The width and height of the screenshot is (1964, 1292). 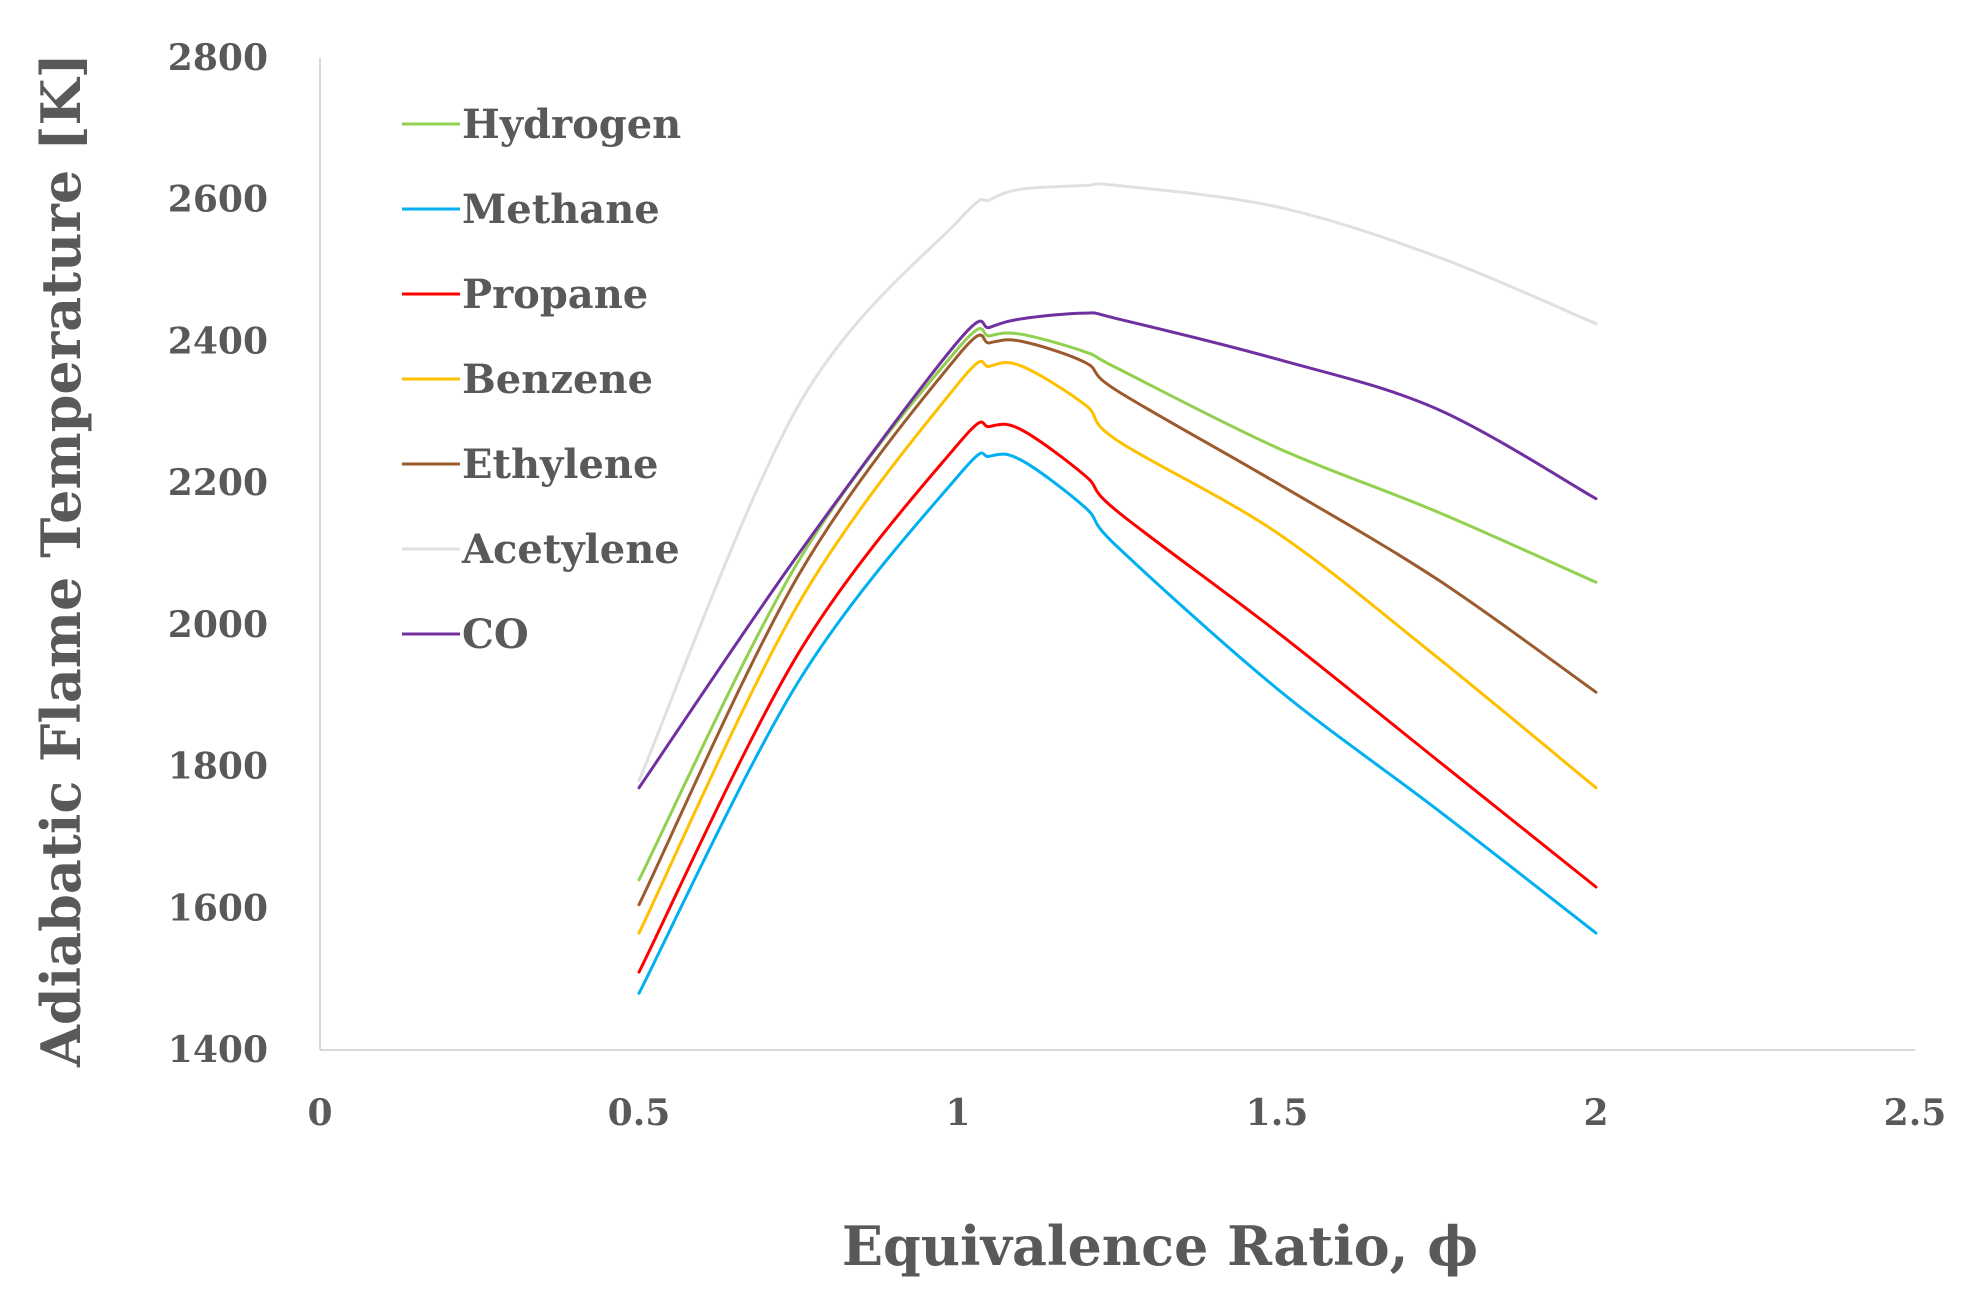 What do you see at coordinates (218, 341) in the screenshot?
I see `y-tick-label: 2400` at bounding box center [218, 341].